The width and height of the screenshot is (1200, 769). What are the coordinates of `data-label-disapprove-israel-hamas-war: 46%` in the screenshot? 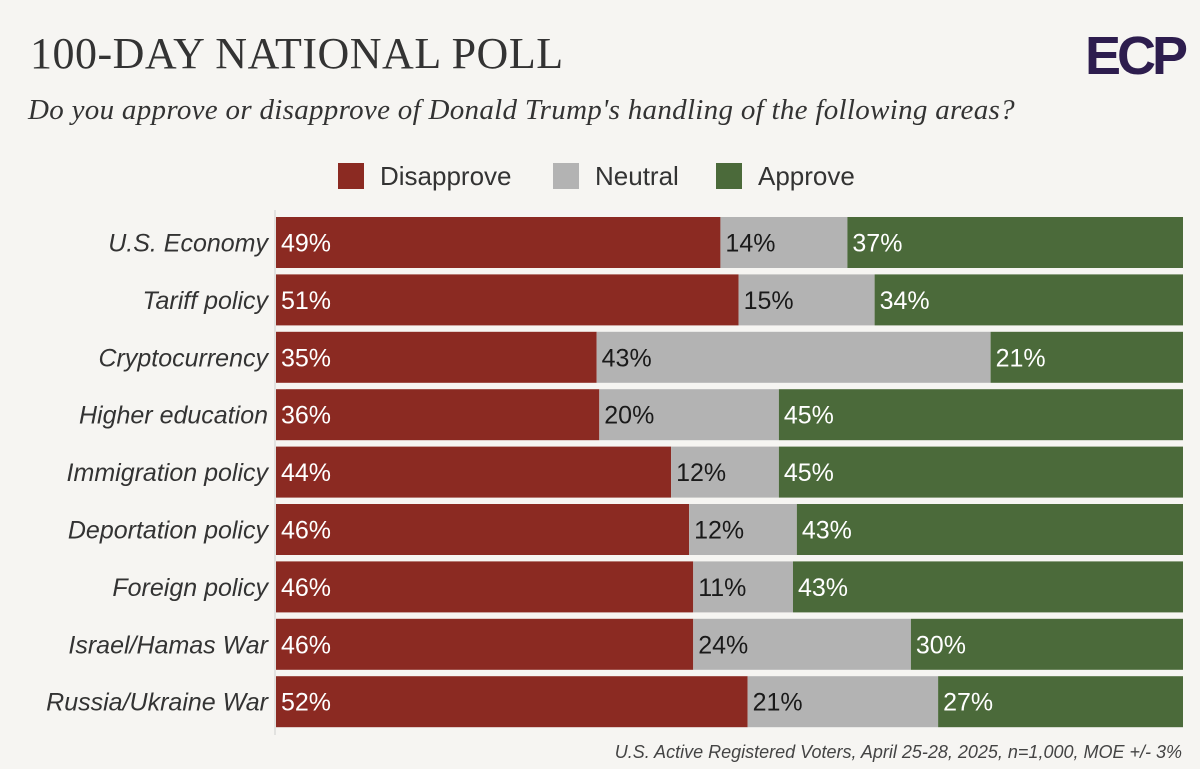 It's located at (306, 645).